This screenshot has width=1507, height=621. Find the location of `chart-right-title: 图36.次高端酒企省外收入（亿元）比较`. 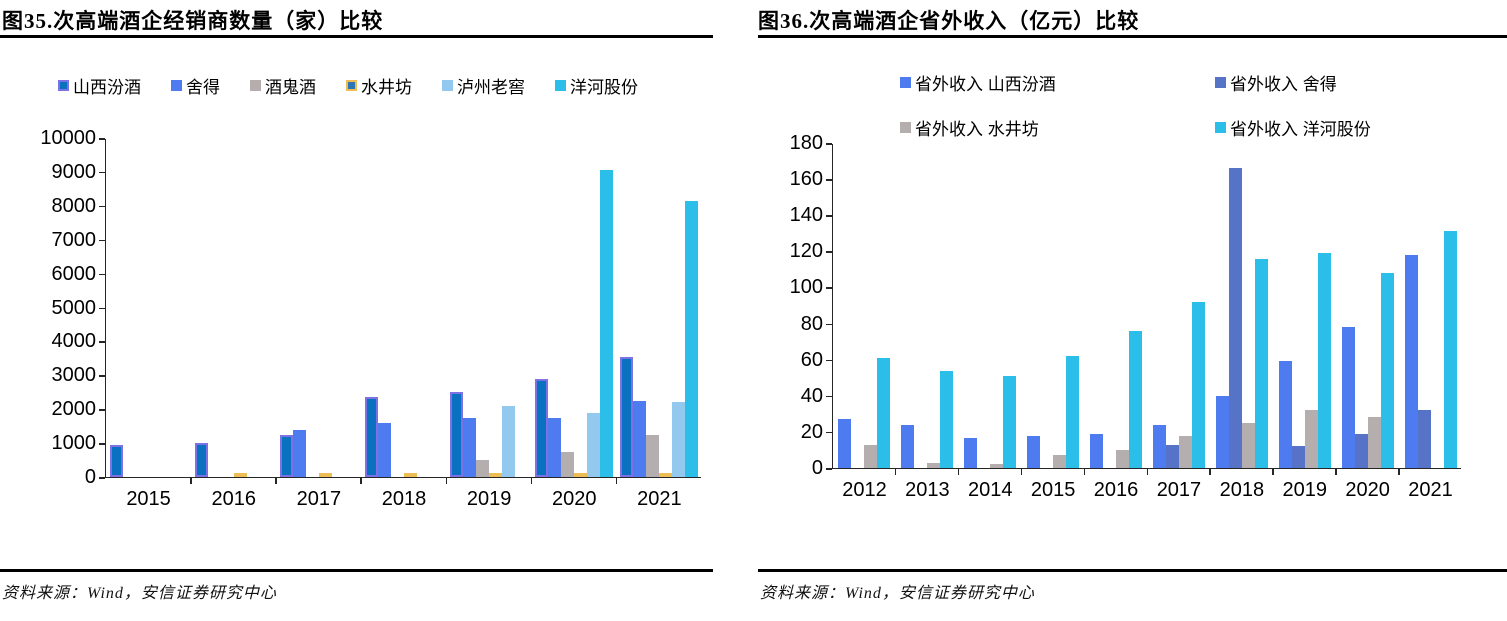

chart-right-title: 图36.次高端酒企省外收入（亿元）比较 is located at coordinates (949, 21).